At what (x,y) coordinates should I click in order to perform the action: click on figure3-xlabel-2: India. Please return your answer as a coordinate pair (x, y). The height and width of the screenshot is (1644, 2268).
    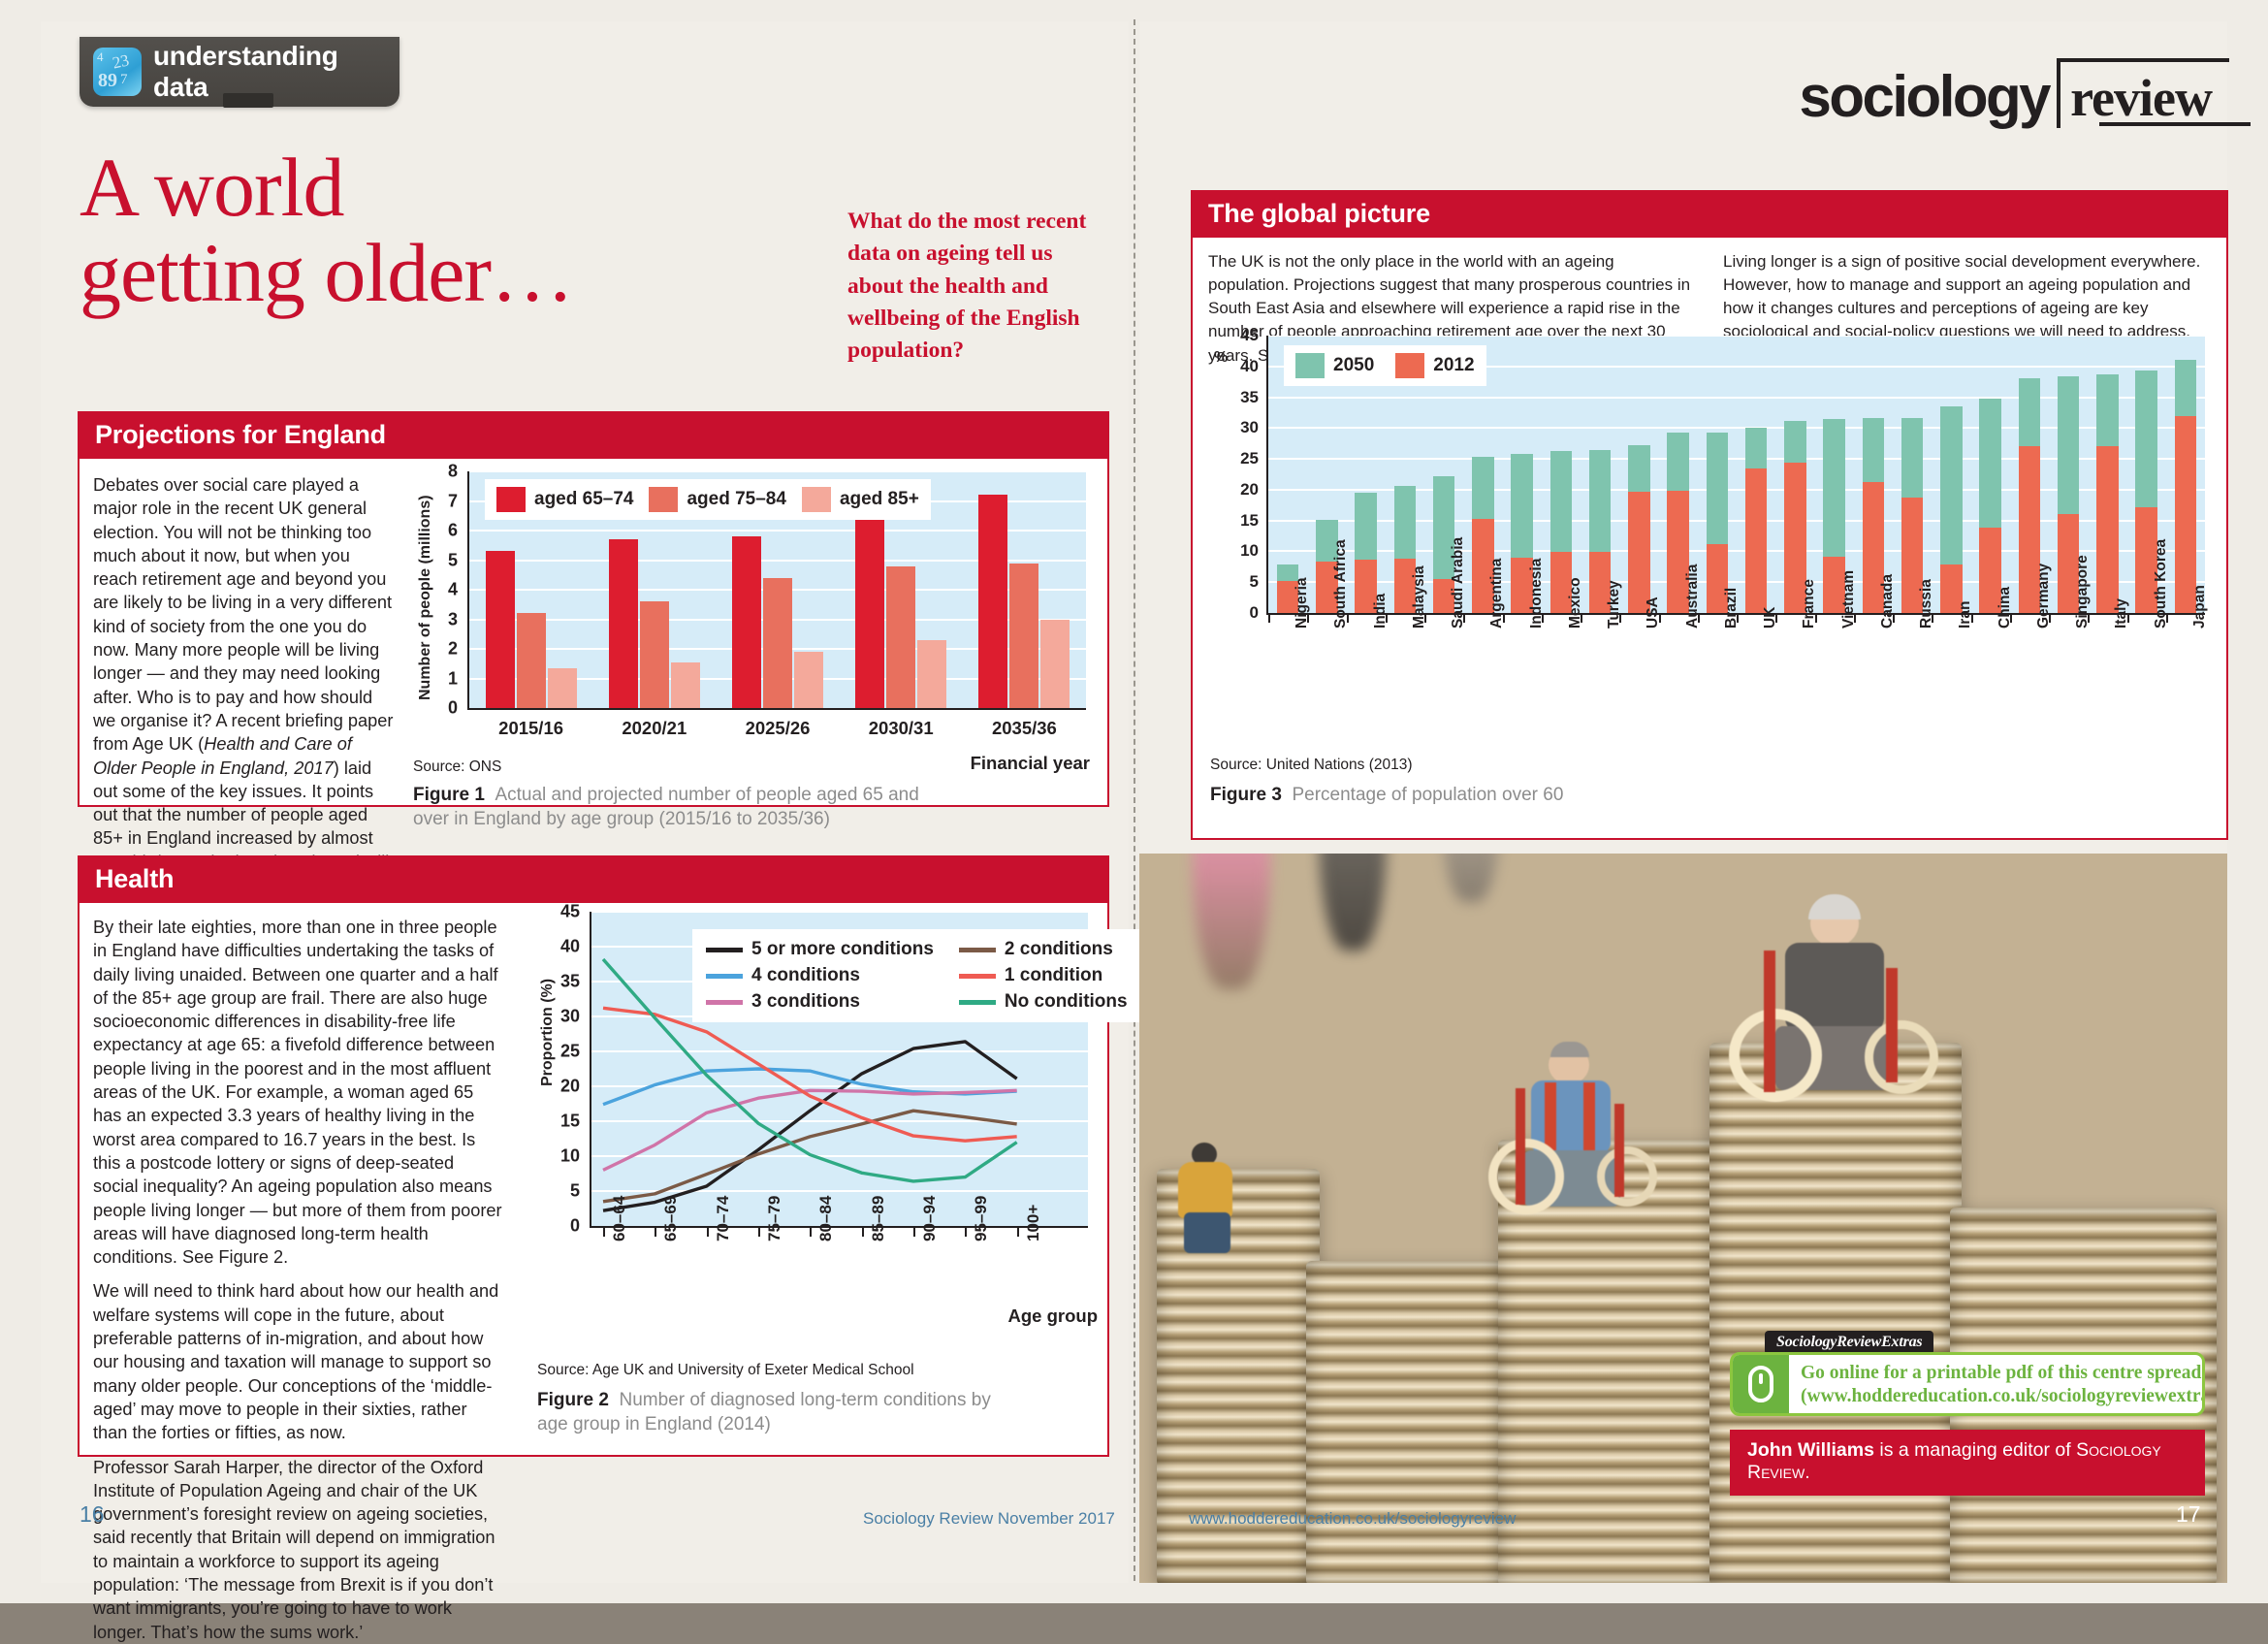
    Looking at the image, I should click on (1380, 611).